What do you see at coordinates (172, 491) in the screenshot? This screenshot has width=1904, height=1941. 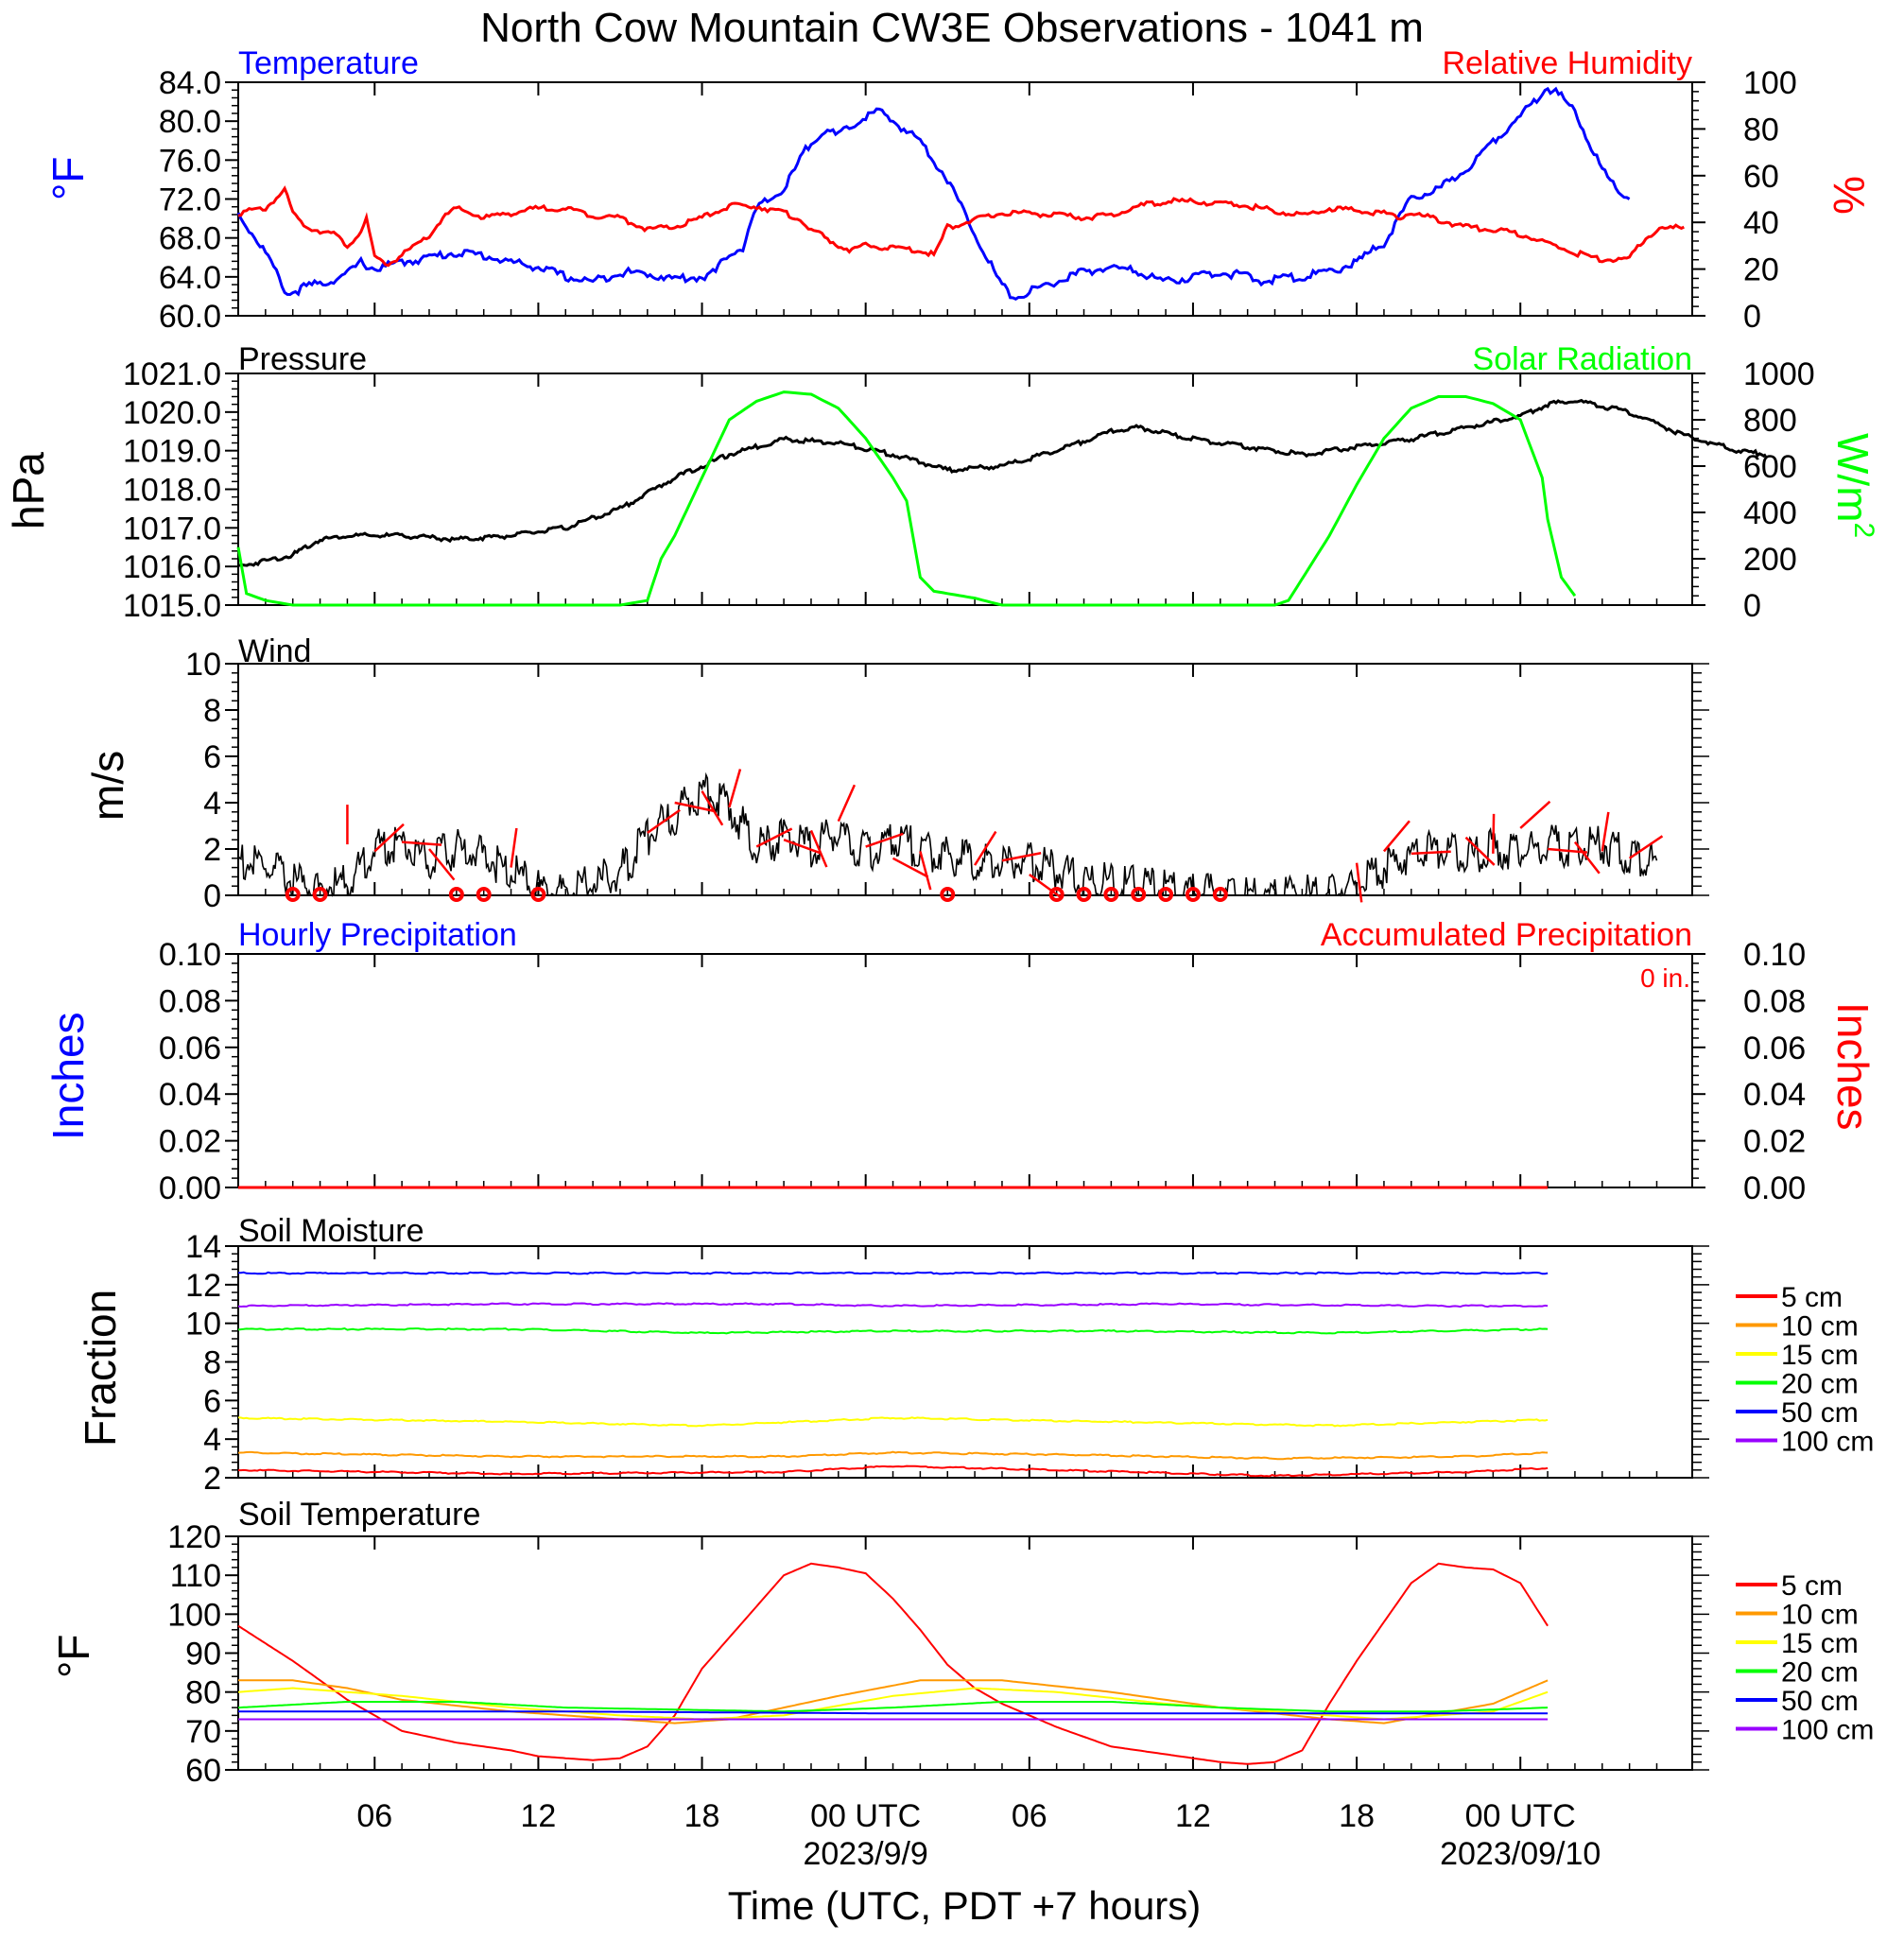 I see `y-tick-label: 1018.0` at bounding box center [172, 491].